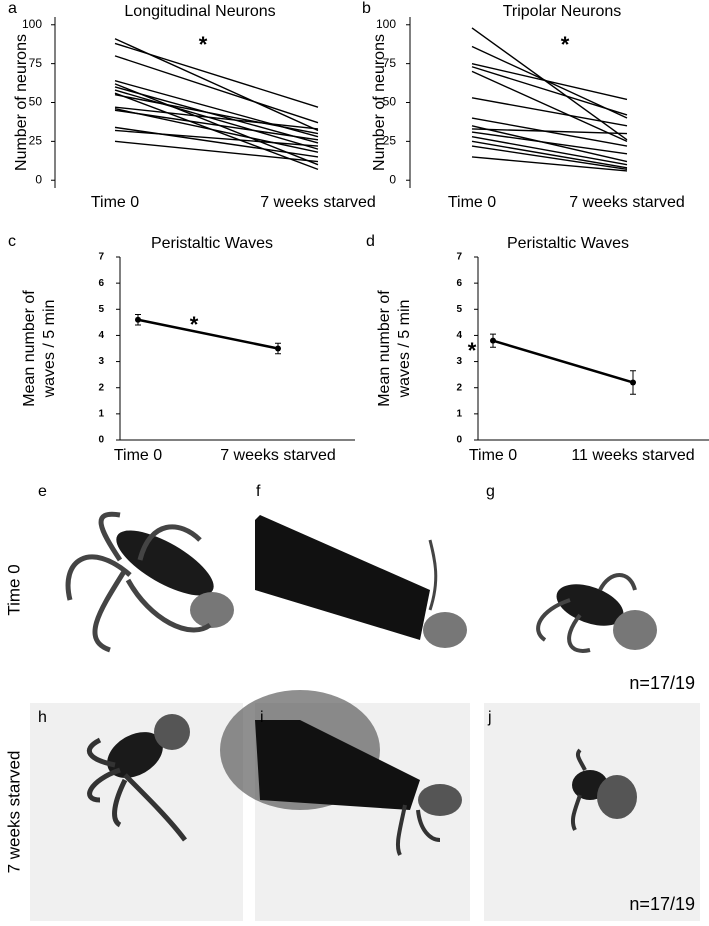 This screenshot has width=709, height=926. Describe the element at coordinates (592, 585) in the screenshot. I see `photo-g` at that location.